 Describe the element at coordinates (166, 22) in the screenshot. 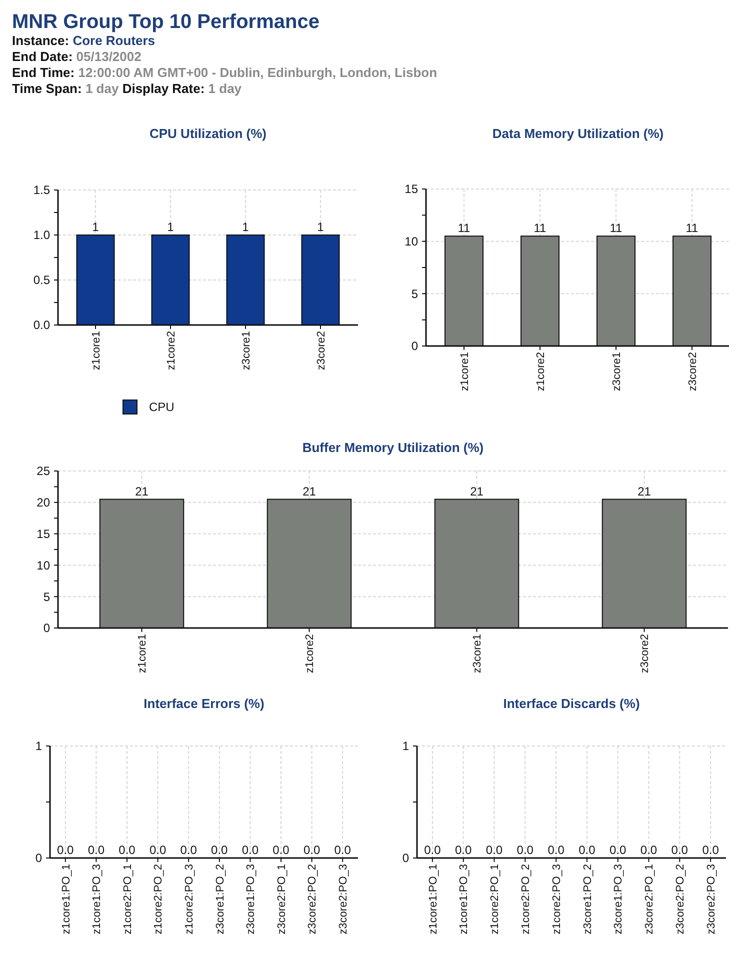

I see `text: MNR Group Top 10 Performance` at that location.